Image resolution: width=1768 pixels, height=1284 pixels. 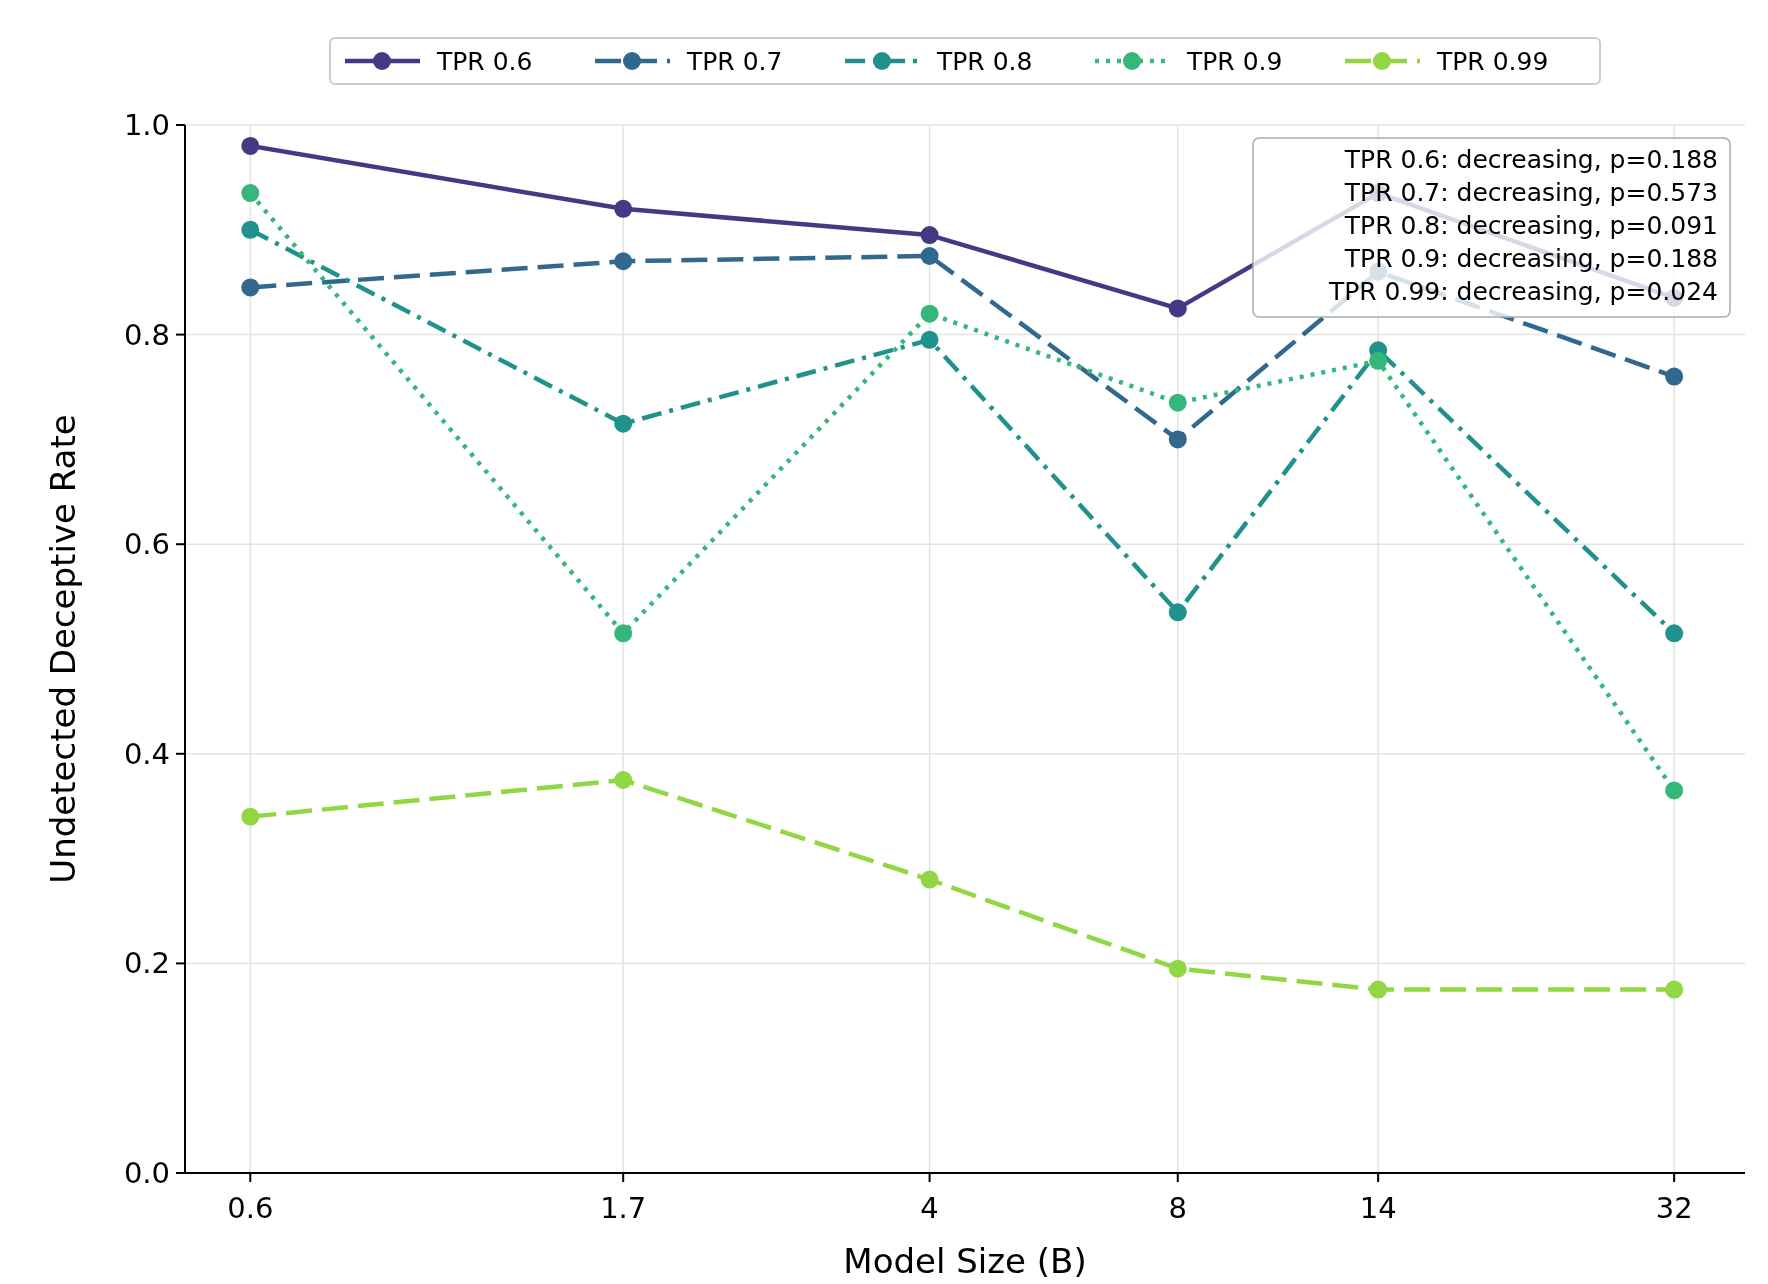 I want to click on annotation: TPR 0.99: decreasing, p=0.024, so click(x=1522, y=291).